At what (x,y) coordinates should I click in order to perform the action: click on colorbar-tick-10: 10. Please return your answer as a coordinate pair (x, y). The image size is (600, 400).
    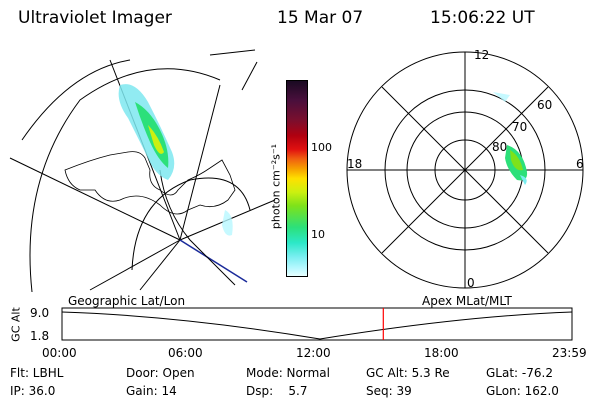
    Looking at the image, I should click on (318, 234).